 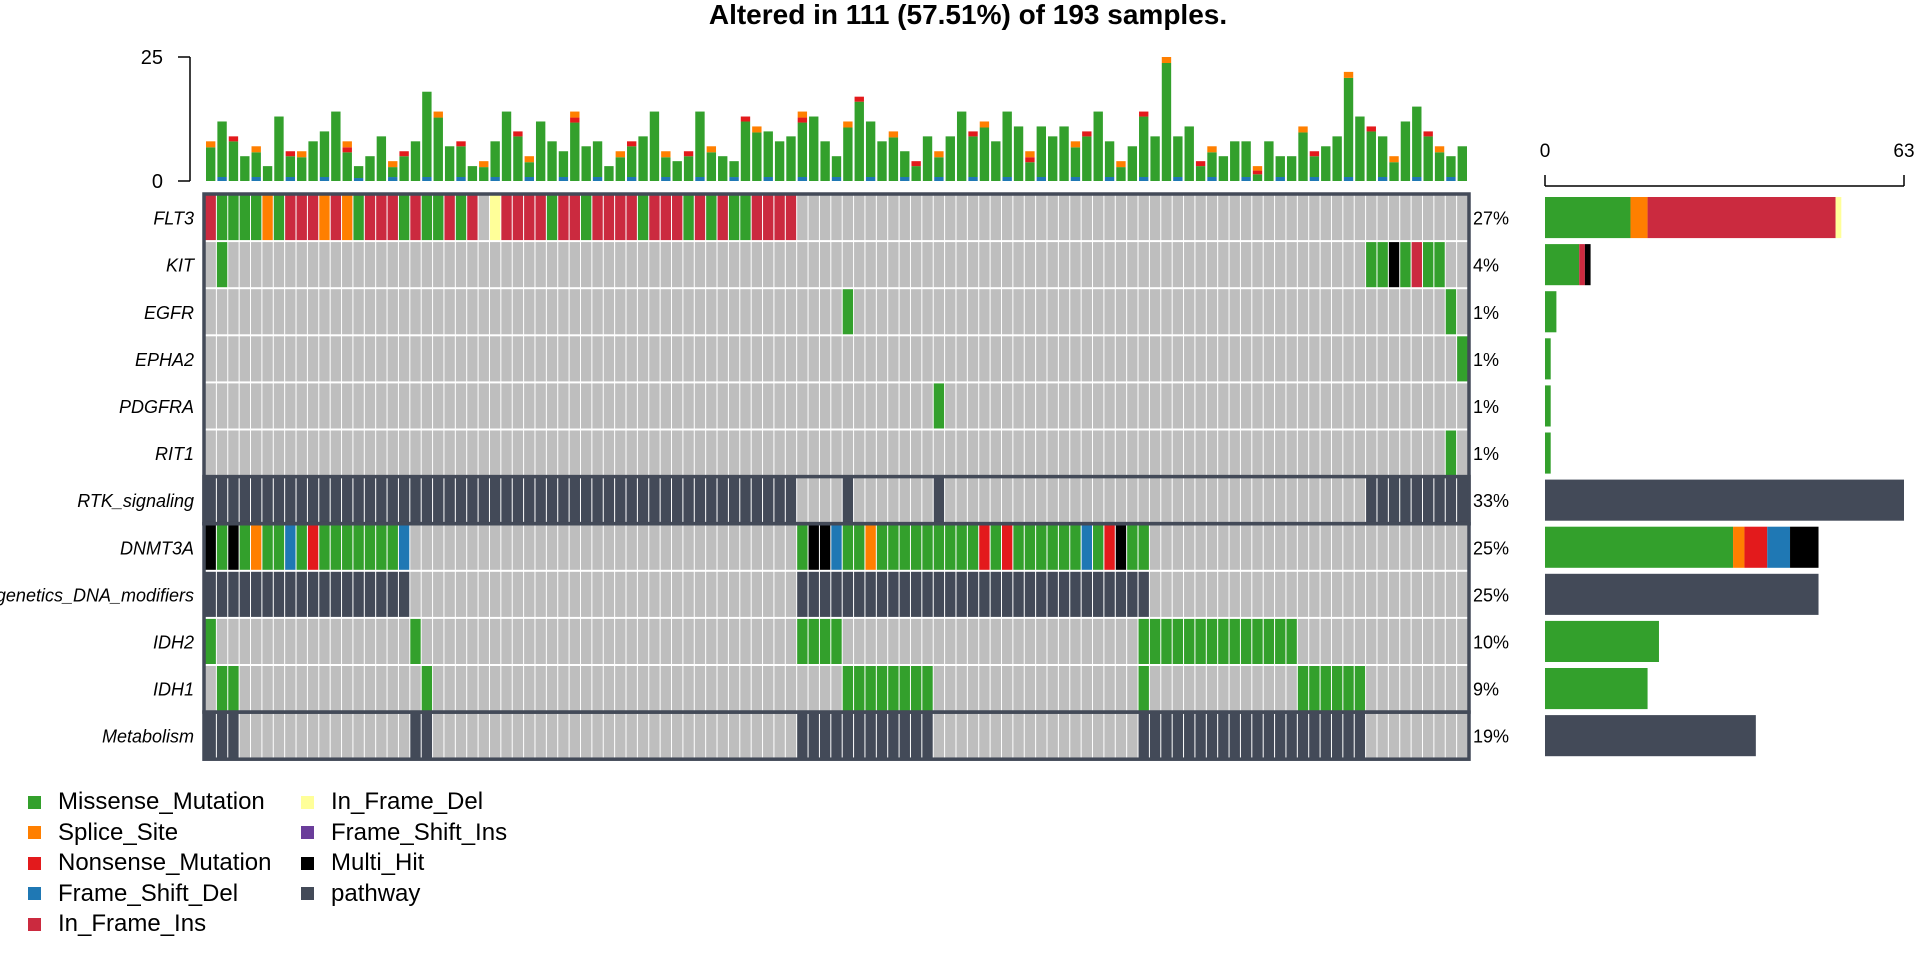 What do you see at coordinates (165, 862) in the screenshot?
I see `legend-label: Nonsense_Mutation` at bounding box center [165, 862].